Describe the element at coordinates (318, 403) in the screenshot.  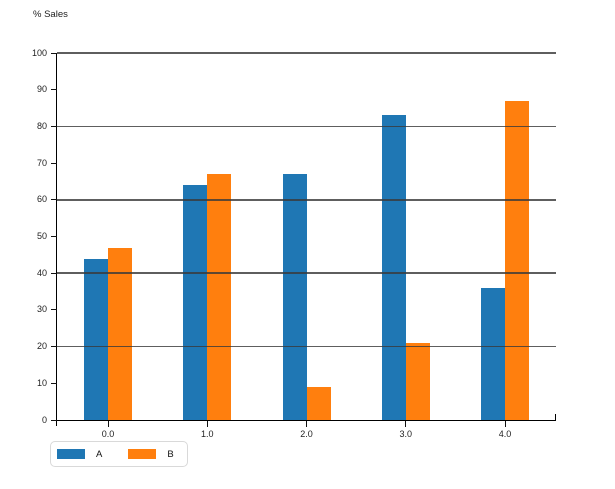
I see `bar-B-2.0` at that location.